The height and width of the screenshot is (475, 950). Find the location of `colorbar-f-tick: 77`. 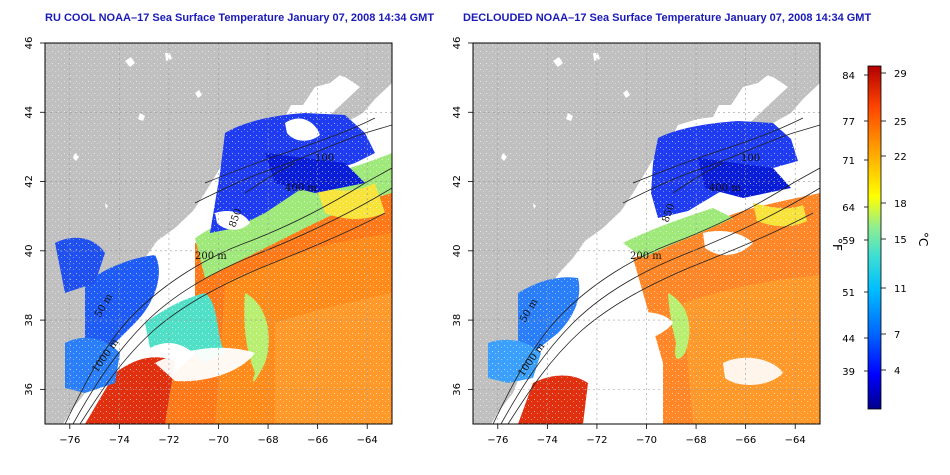

colorbar-f-tick: 77 is located at coordinates (848, 122).